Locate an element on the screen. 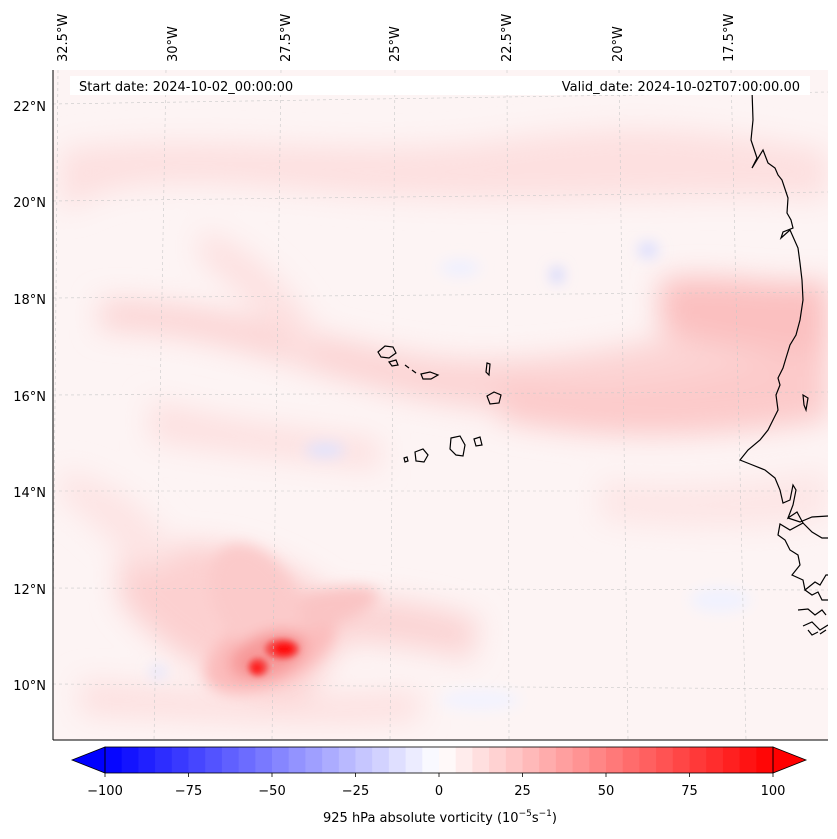 The height and width of the screenshot is (839, 837). colorbar-min-extend is located at coordinates (88, 760).